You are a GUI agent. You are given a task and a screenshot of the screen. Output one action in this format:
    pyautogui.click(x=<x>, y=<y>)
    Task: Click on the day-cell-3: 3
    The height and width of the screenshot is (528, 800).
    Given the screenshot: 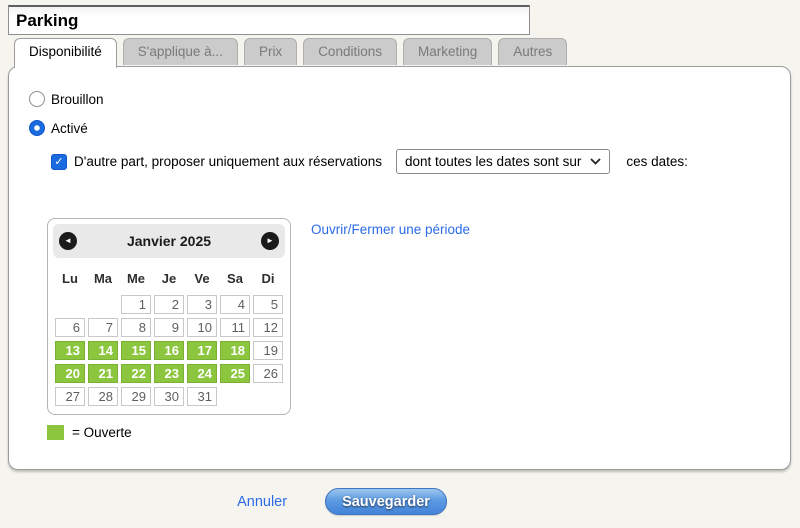 What is the action you would take?
    pyautogui.click(x=202, y=304)
    